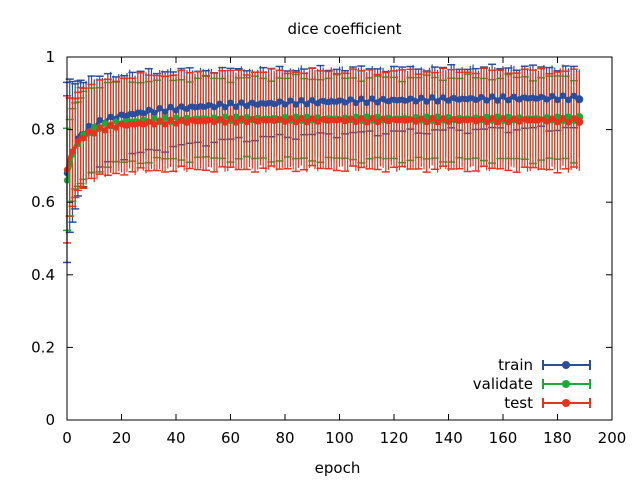 The width and height of the screenshot is (640, 480). Describe the element at coordinates (43, 202) in the screenshot. I see `y-tick-label: 0.6` at that location.